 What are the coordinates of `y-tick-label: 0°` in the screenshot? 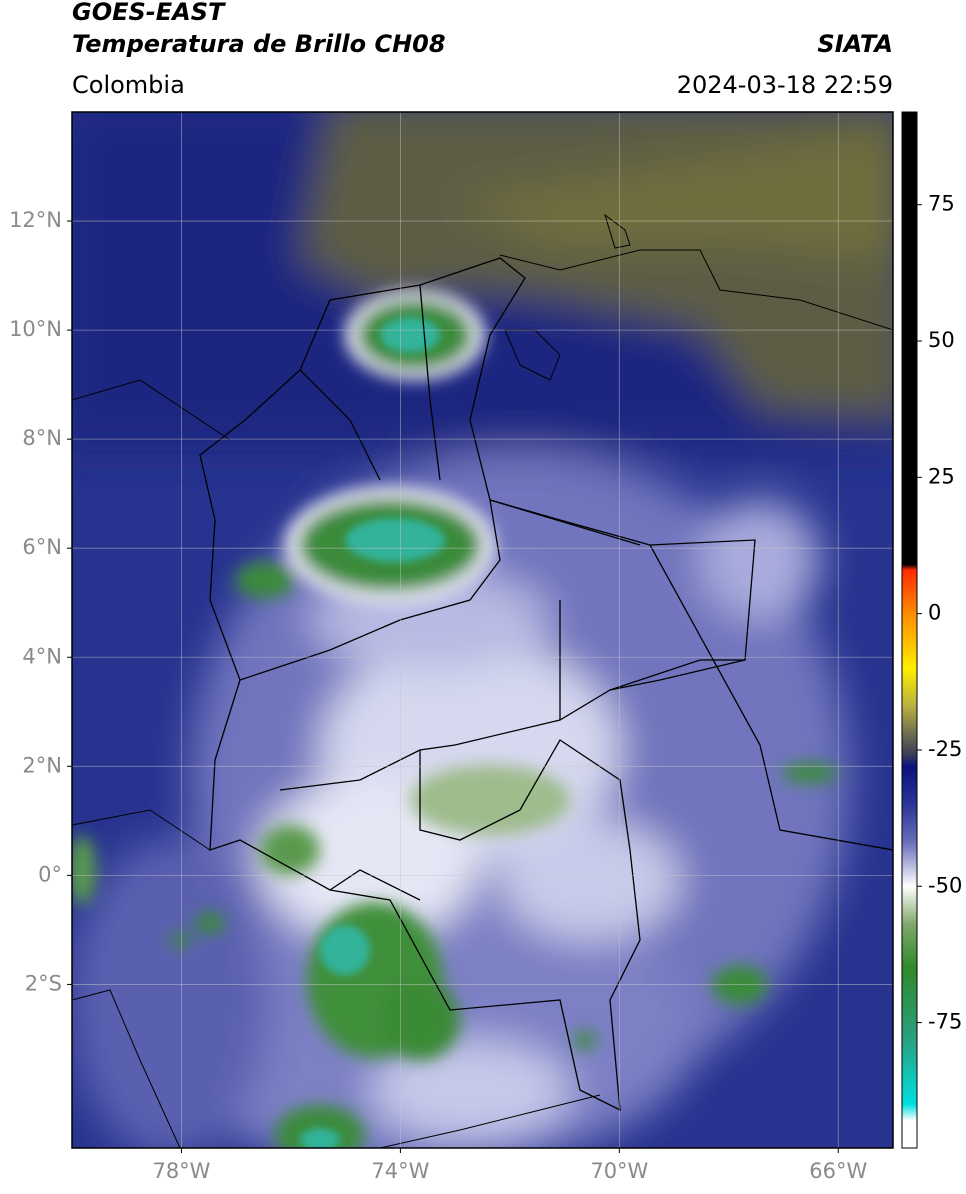 It's located at (50, 874).